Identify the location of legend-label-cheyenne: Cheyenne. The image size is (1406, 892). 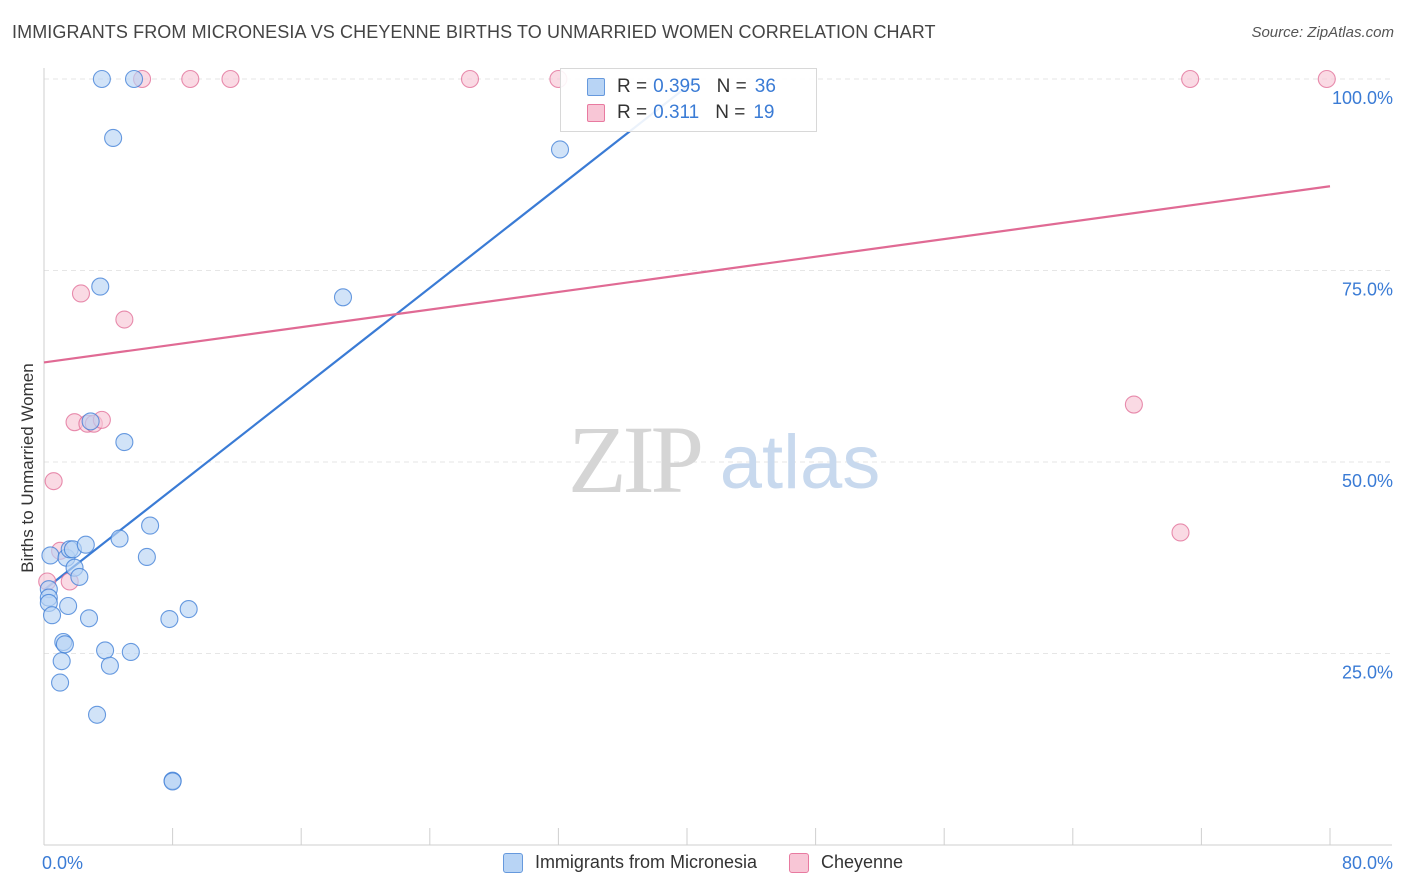
(862, 862).